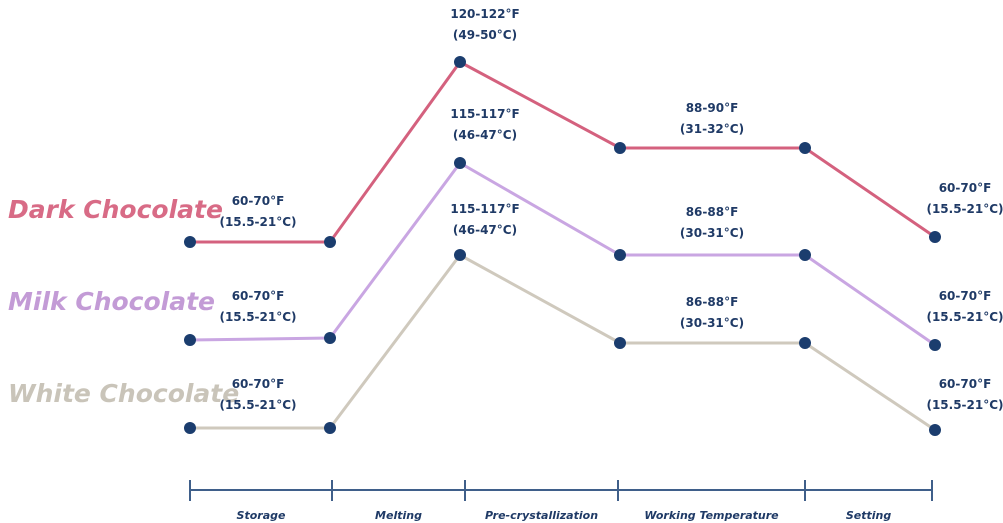 This screenshot has height=523, width=1003. Describe the element at coordinates (261, 515) in the screenshot. I see `stage-label: Storage` at that location.